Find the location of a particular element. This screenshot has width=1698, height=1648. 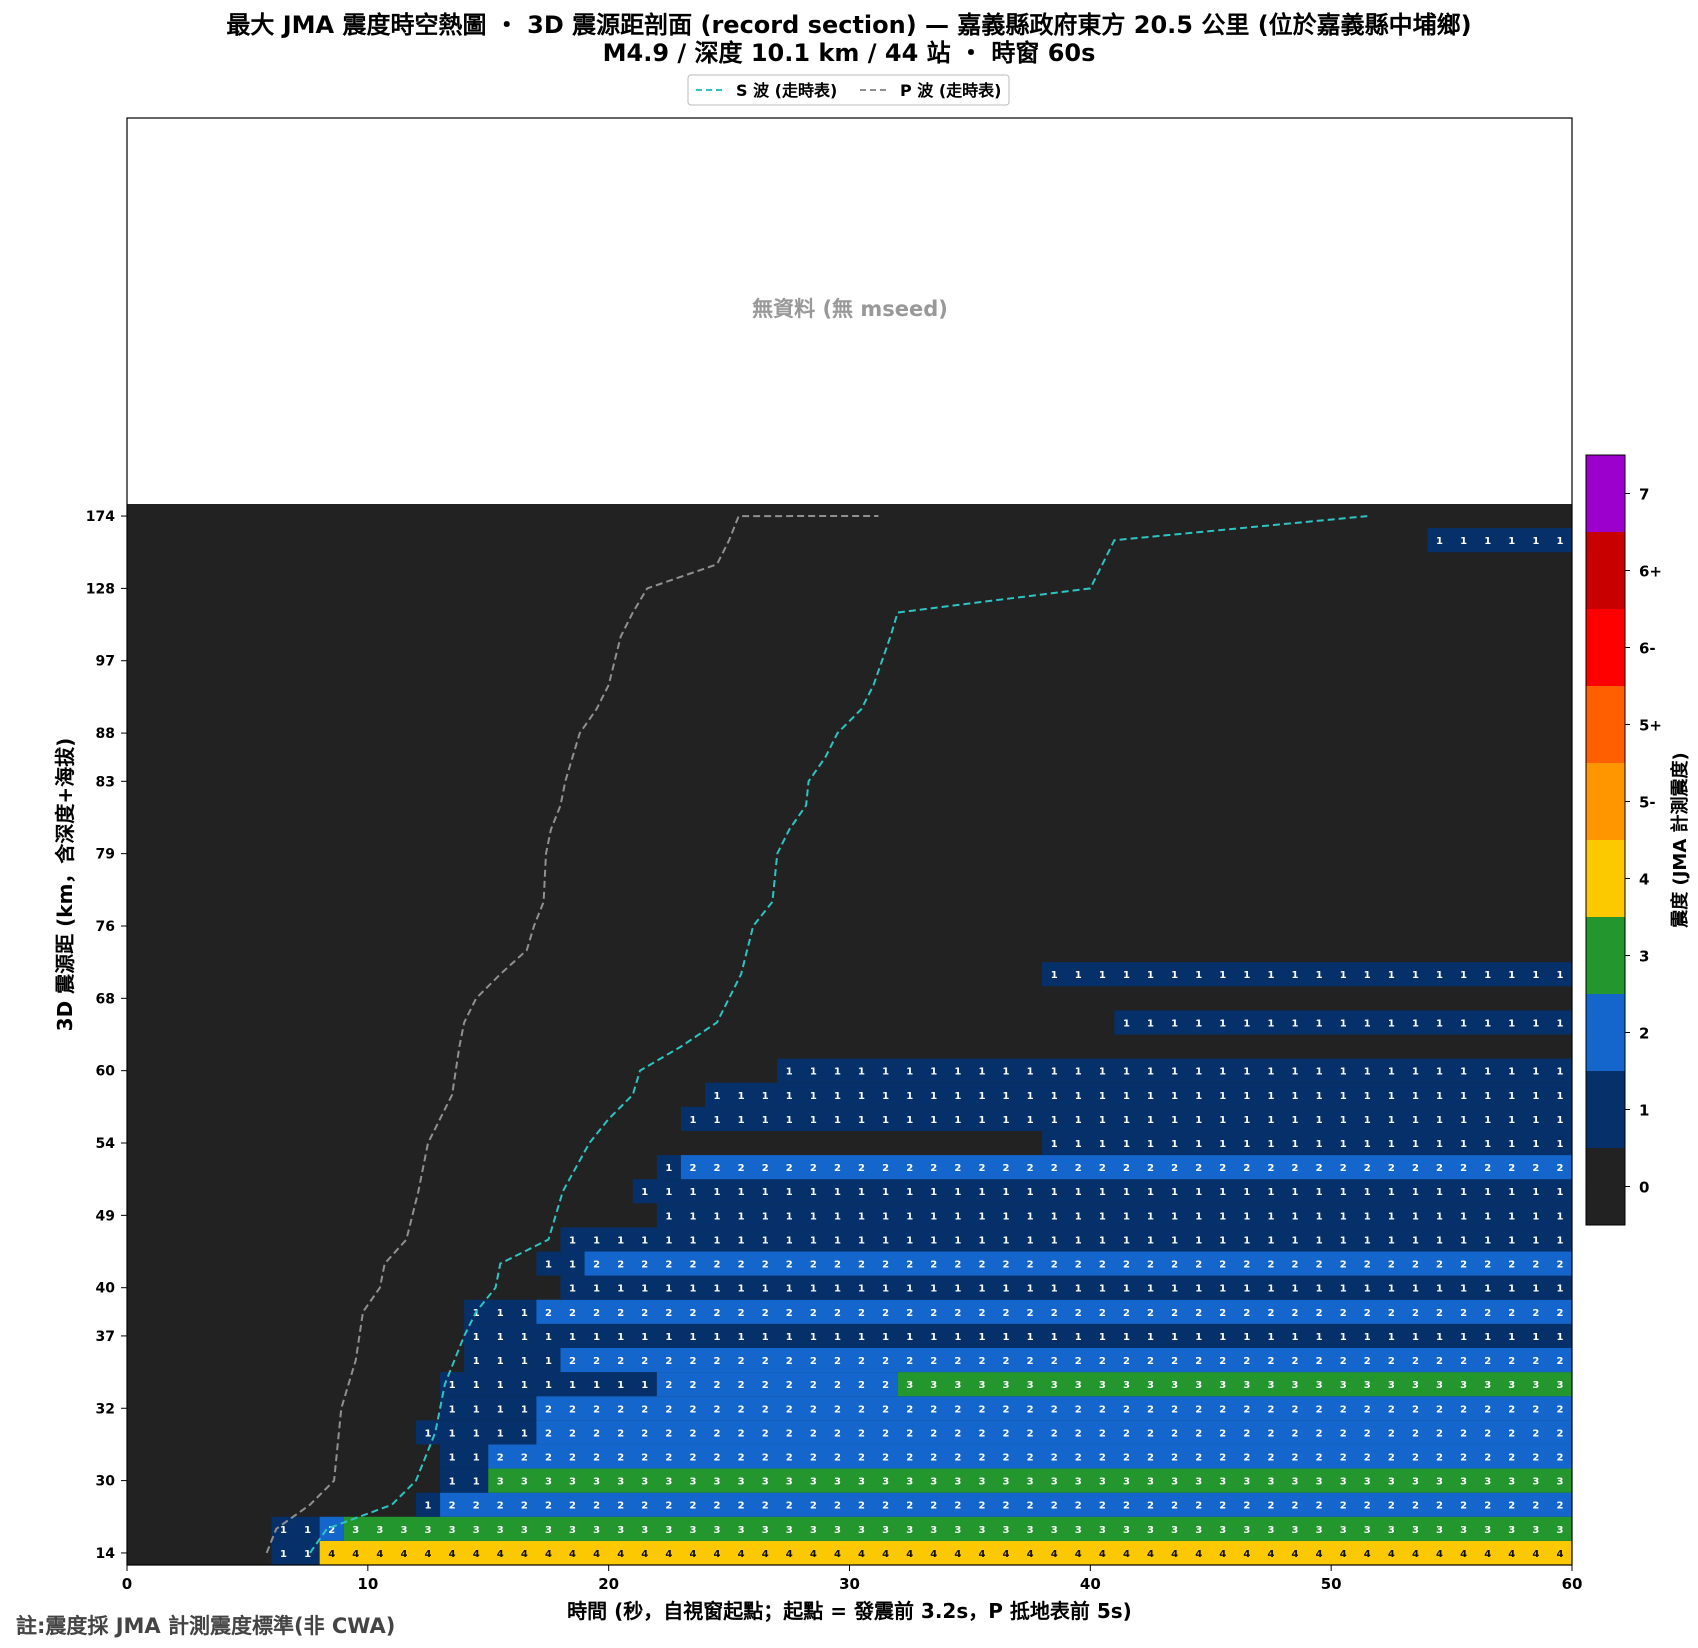

y-tick-label: 128 is located at coordinates (100, 589).